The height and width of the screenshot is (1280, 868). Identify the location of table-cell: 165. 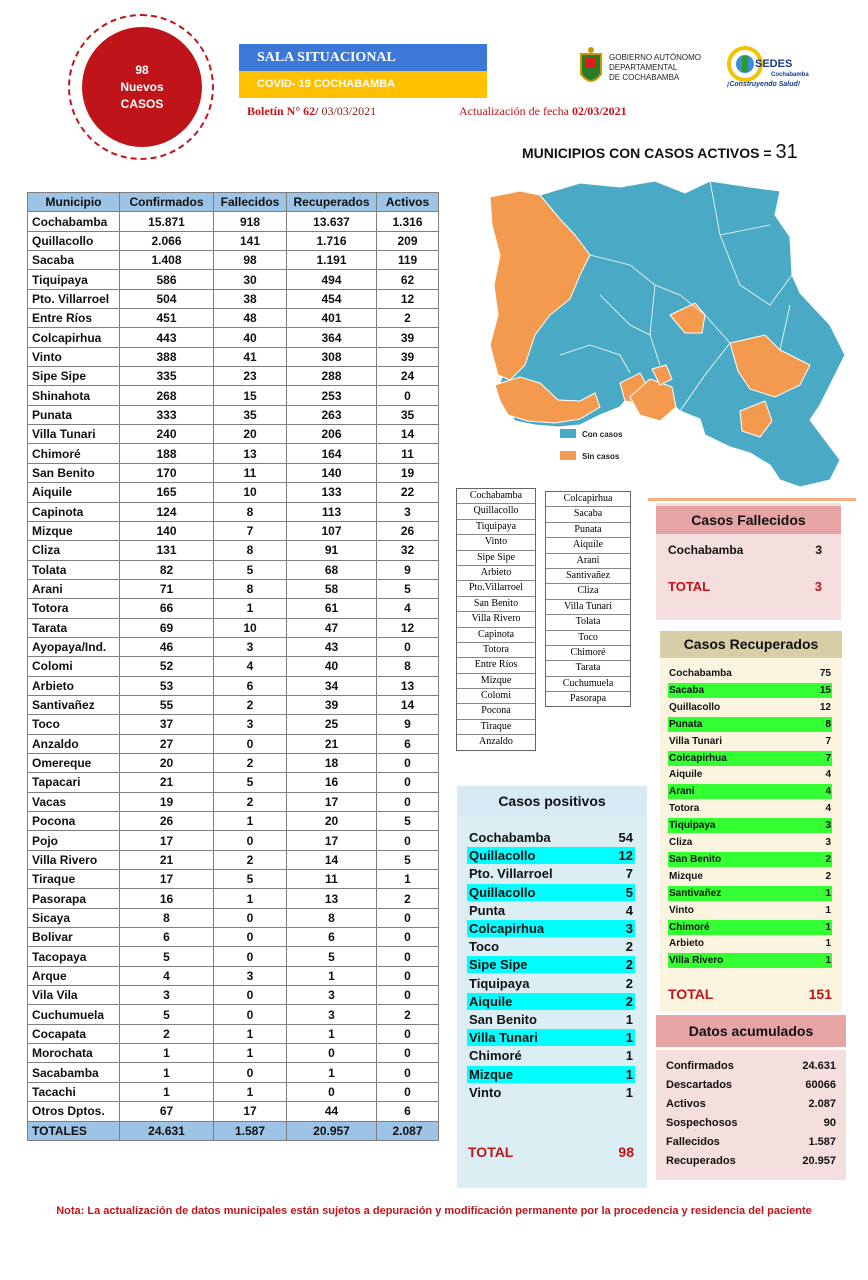
(166, 492).